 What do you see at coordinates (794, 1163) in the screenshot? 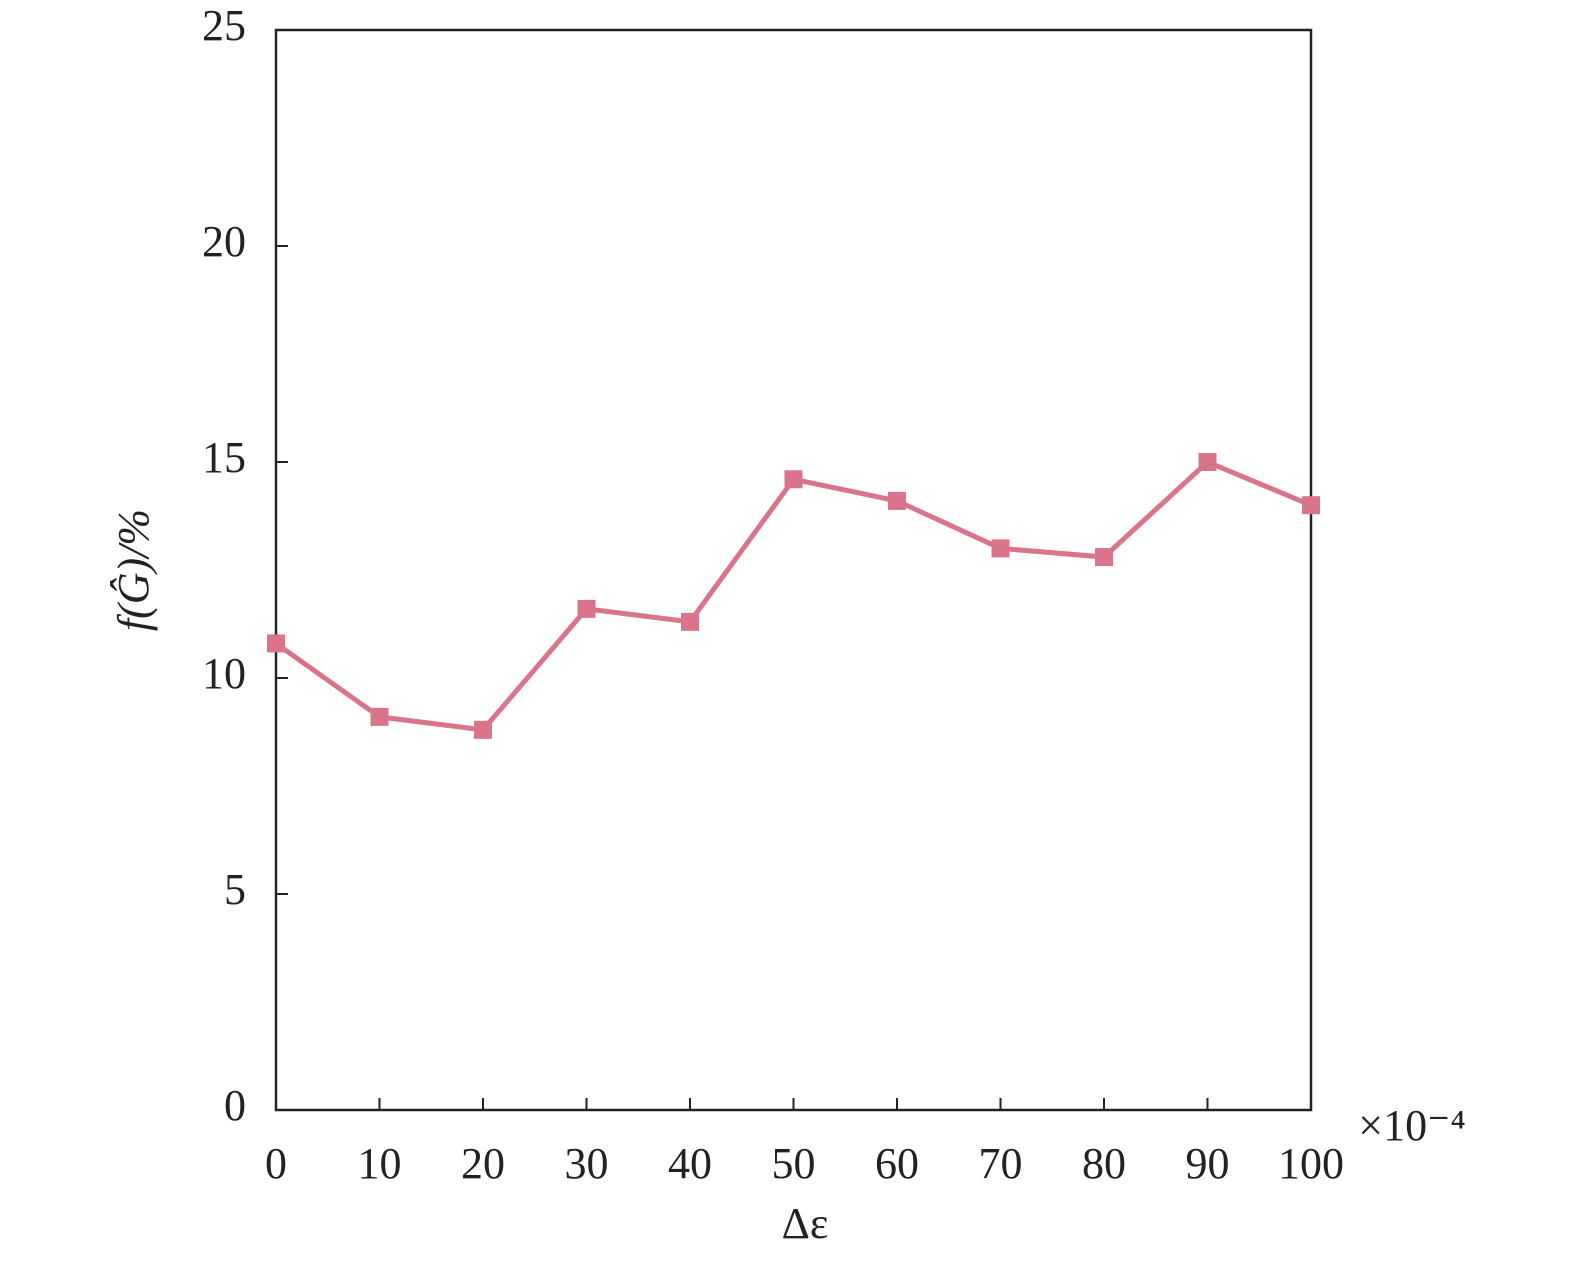
I see `x-tick-label: 50` at bounding box center [794, 1163].